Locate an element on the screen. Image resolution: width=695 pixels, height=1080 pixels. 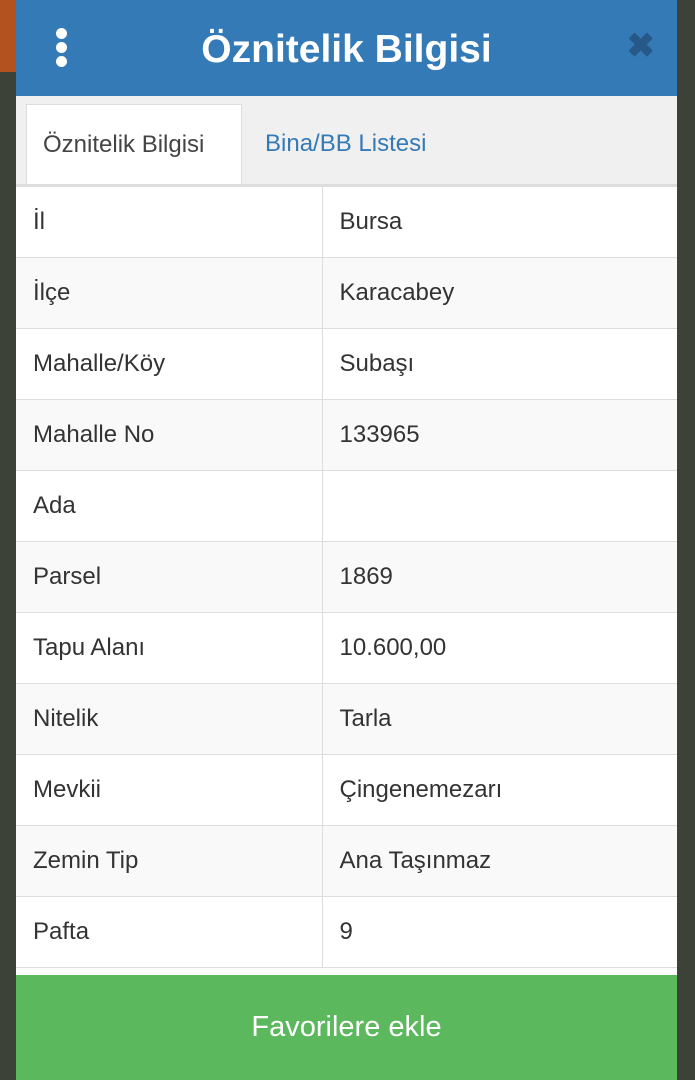
attribute-label: Parsel is located at coordinates (169, 577).